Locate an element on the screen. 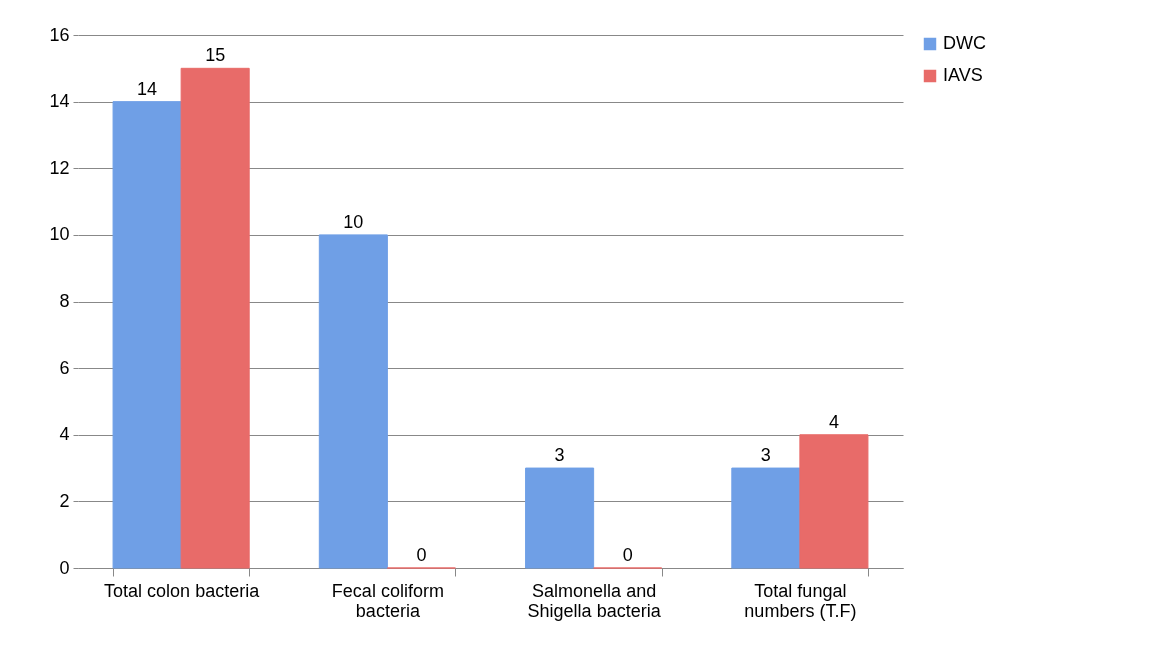 This screenshot has width=1163, height=654. x-tick-label: Fecal coliform bacteria is located at coordinates (387, 600).